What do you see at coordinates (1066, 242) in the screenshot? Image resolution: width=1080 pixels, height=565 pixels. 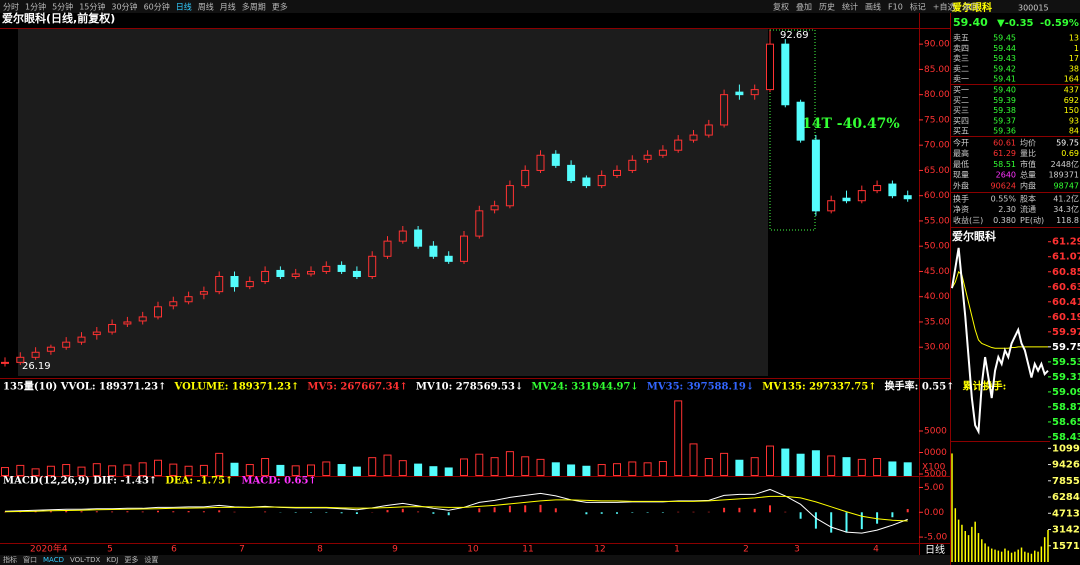 I see `y-tick-label: 61.29` at bounding box center [1066, 242].